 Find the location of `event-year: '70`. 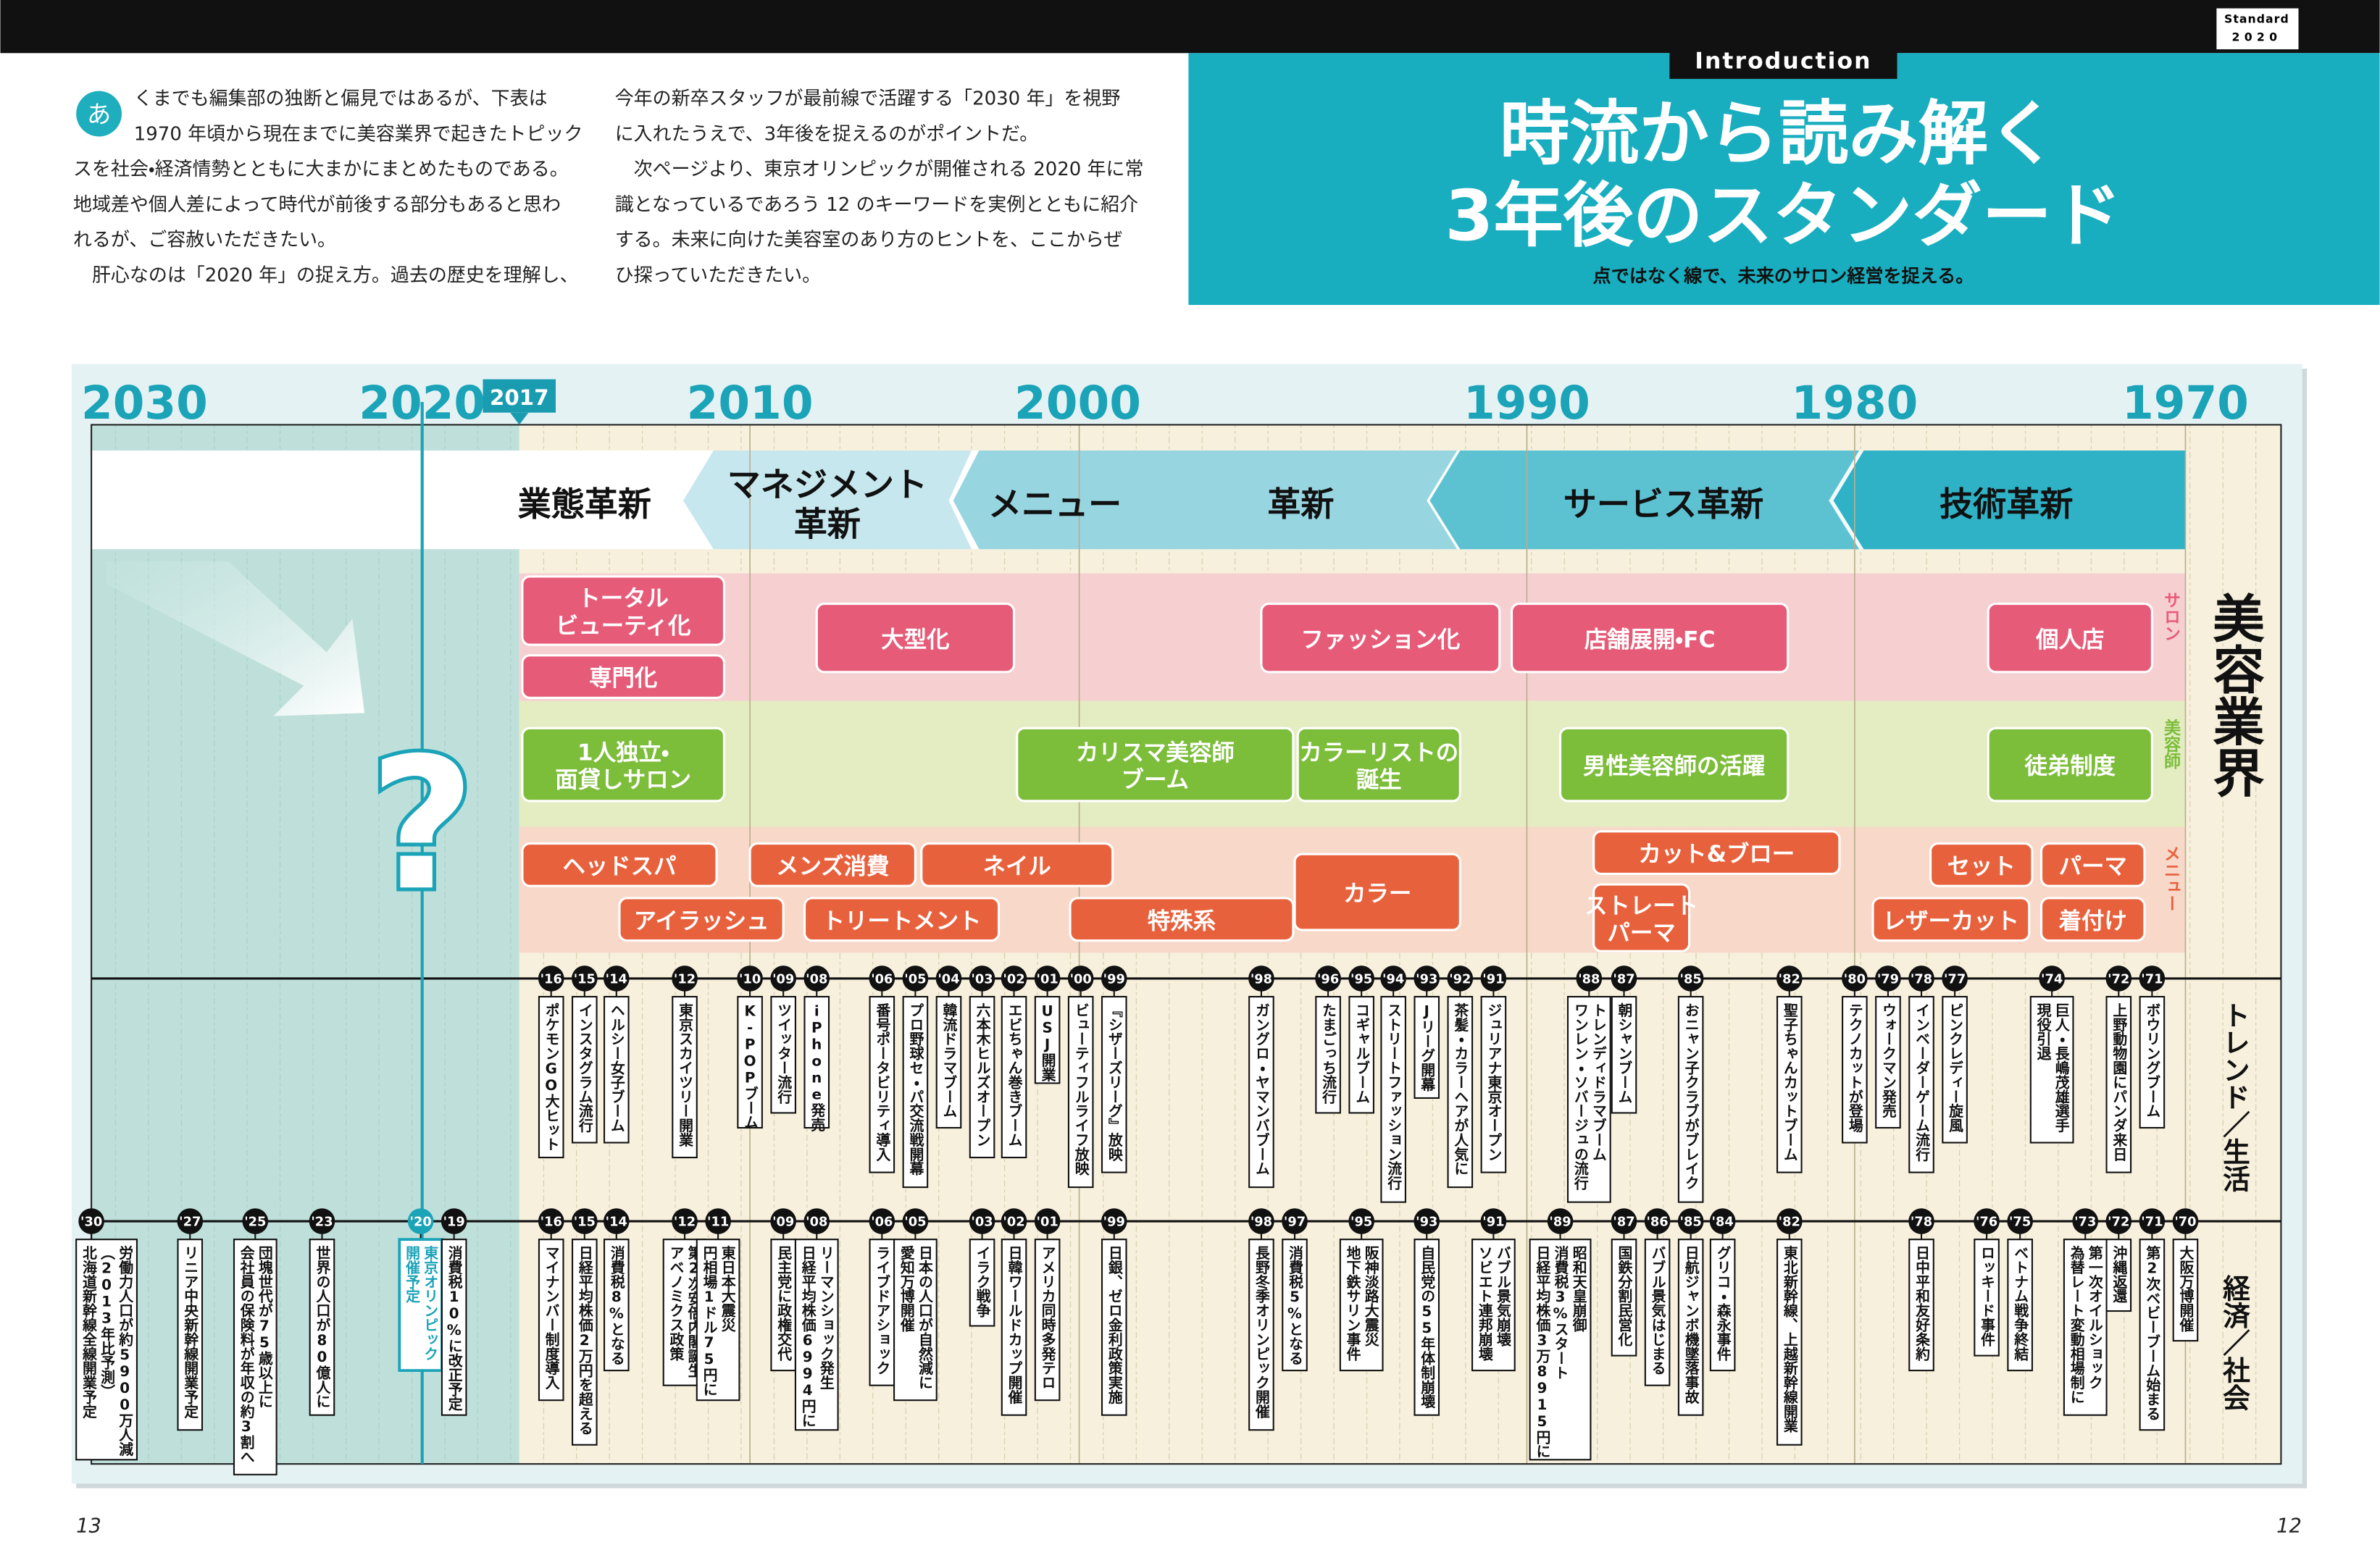

event-year: '70 is located at coordinates (2185, 1222).